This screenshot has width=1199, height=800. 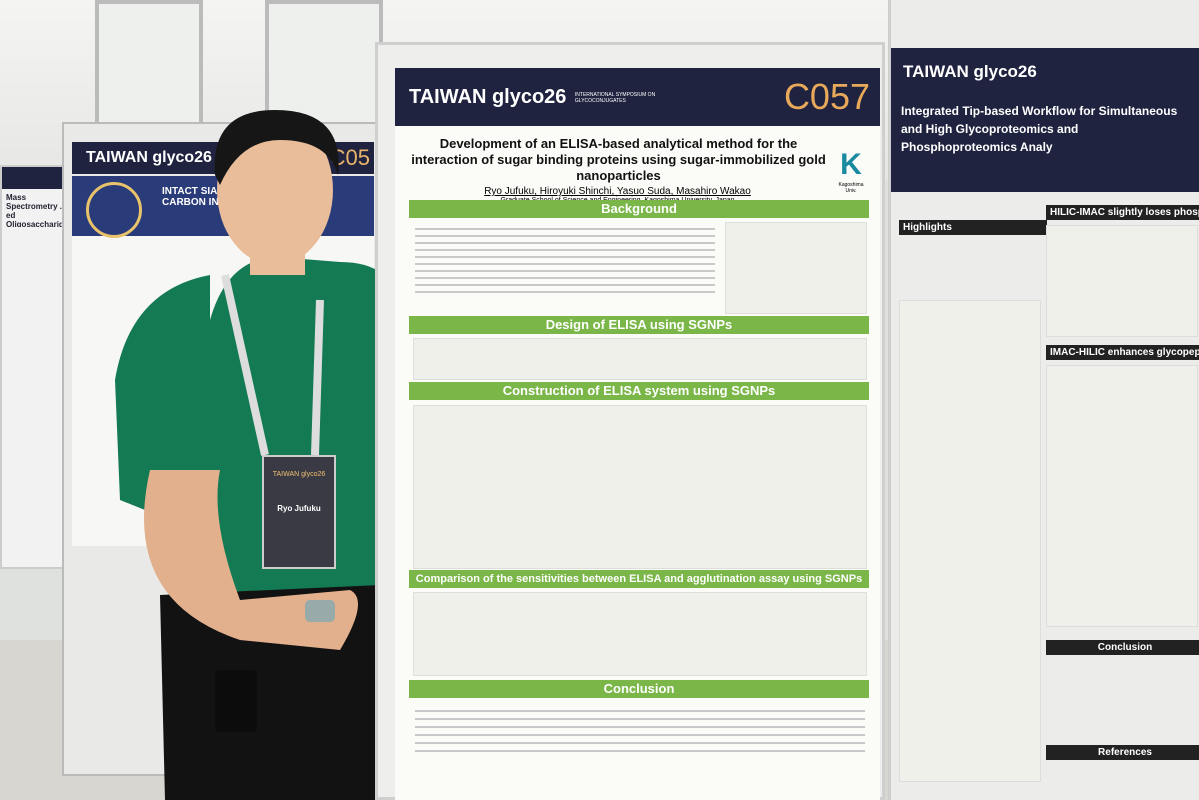 I want to click on badge-event: TAIWAN glyco26, so click(x=299, y=474).